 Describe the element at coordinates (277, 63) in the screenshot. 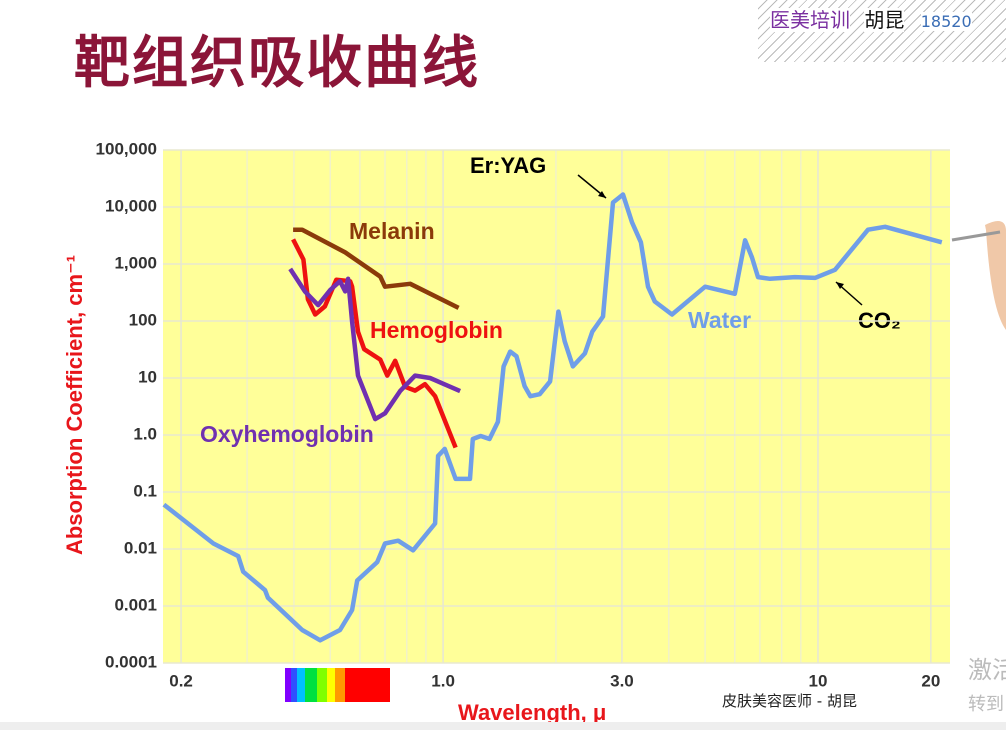

I see `slide-title: 靶组织吸收曲线` at that location.